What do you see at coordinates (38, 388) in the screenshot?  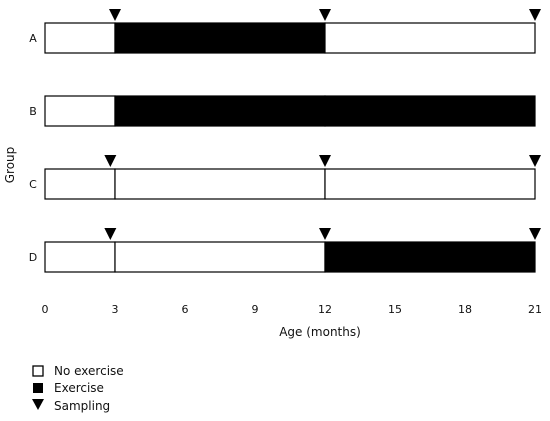 I see `legend-exercise-swatch` at bounding box center [38, 388].